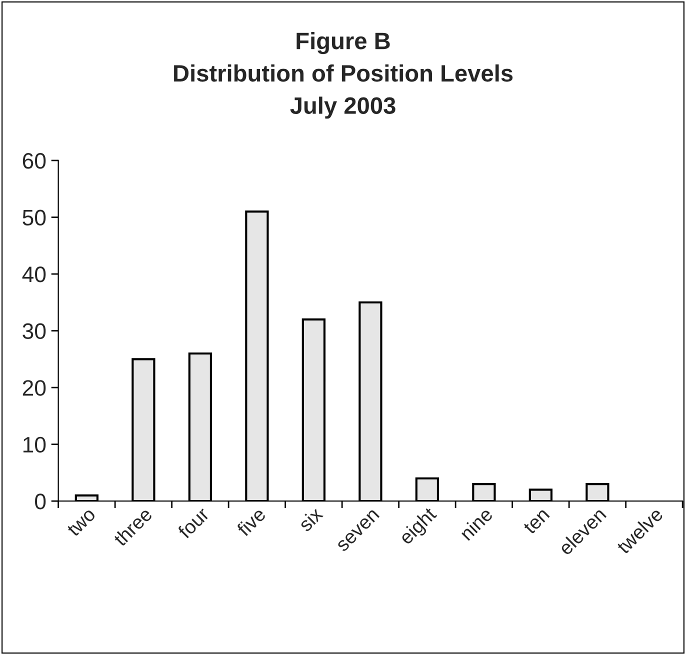  Describe the element at coordinates (81, 522) in the screenshot. I see `x-tick-label: two` at that location.